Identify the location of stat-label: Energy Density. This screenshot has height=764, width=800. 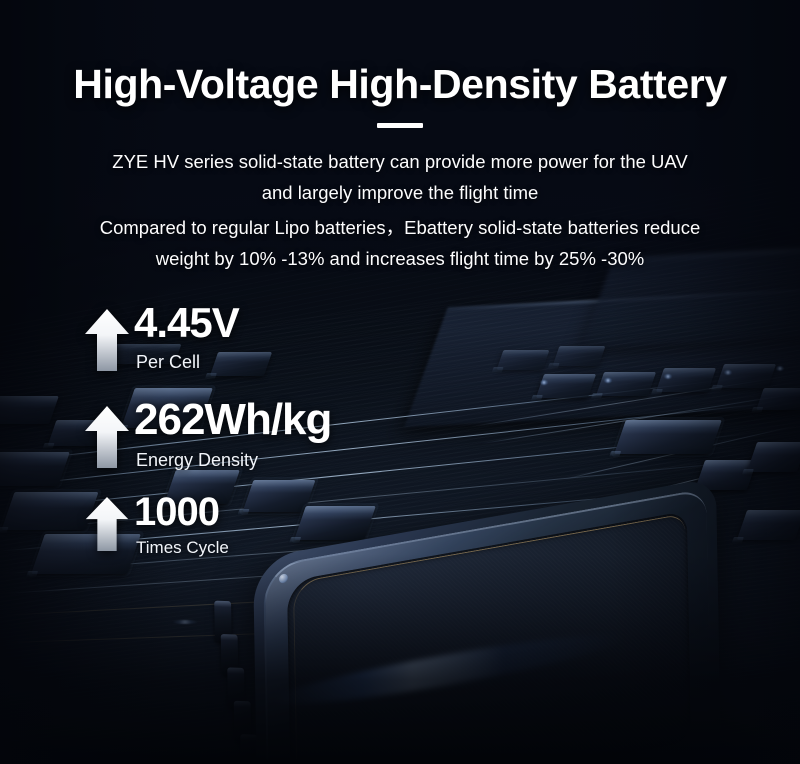
(197, 460).